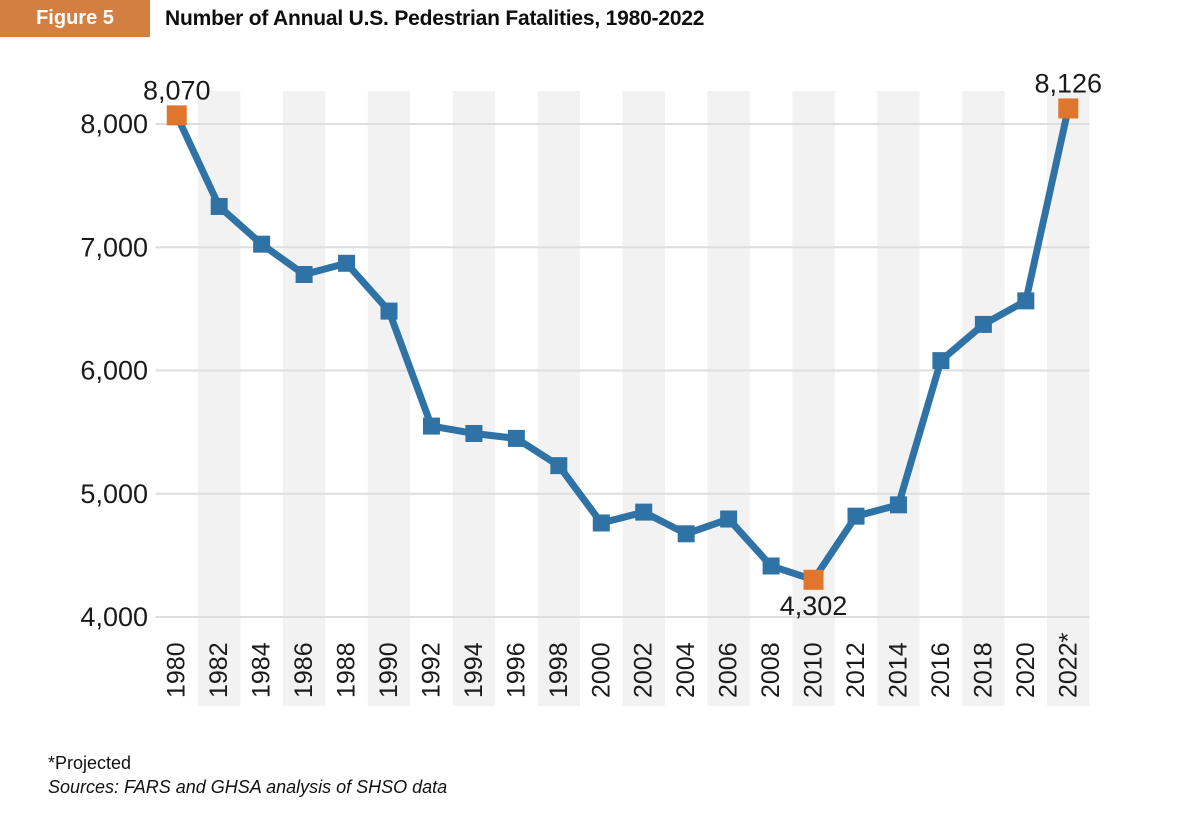 This screenshot has height=818, width=1200. What do you see at coordinates (729, 670) in the screenshot?
I see `x-tick-label-2006: 2006` at bounding box center [729, 670].